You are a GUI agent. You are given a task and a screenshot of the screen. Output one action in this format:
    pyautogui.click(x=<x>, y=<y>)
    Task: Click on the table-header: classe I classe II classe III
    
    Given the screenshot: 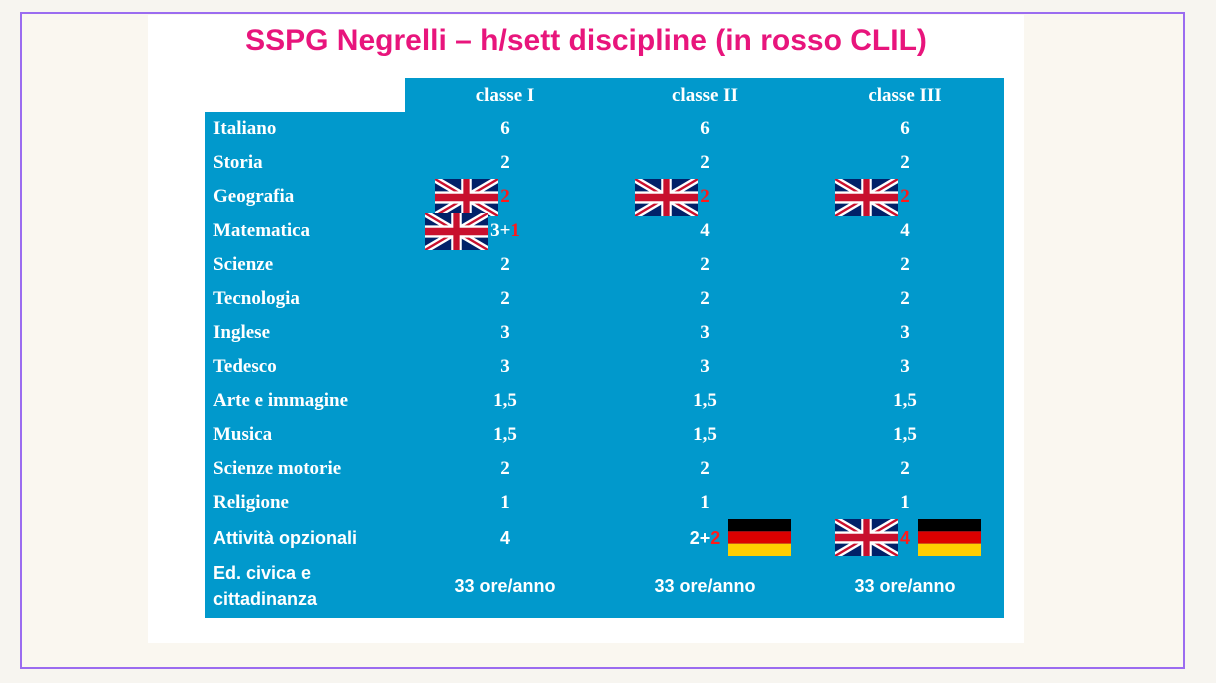 What is the action you would take?
    pyautogui.click(x=704, y=96)
    